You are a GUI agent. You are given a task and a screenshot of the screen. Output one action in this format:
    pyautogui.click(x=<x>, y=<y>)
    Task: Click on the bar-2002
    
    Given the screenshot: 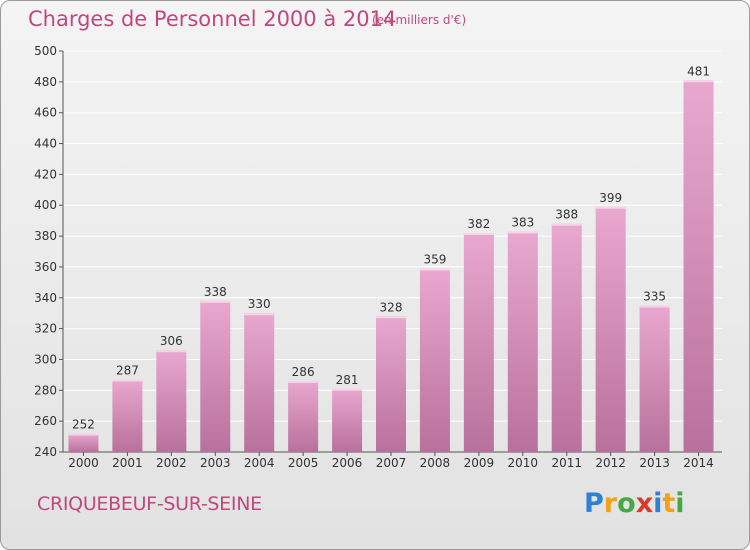 What is the action you would take?
    pyautogui.click(x=171, y=401)
    